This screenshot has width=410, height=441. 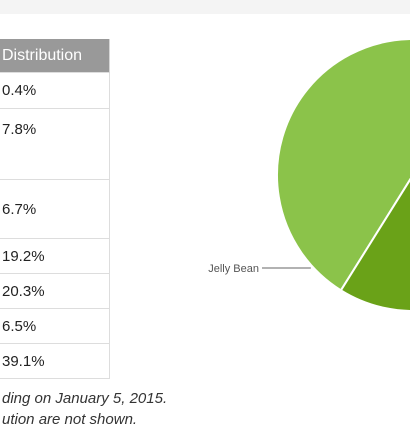 I want to click on table-row: 20.3%, so click(x=55, y=291).